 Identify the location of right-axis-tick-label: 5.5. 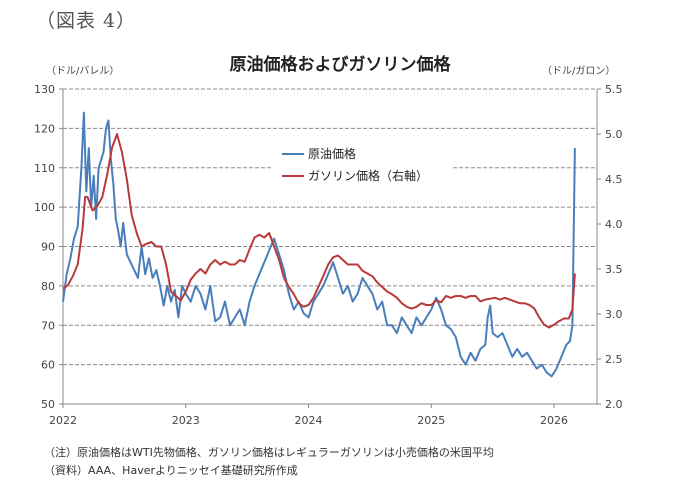
(614, 89).